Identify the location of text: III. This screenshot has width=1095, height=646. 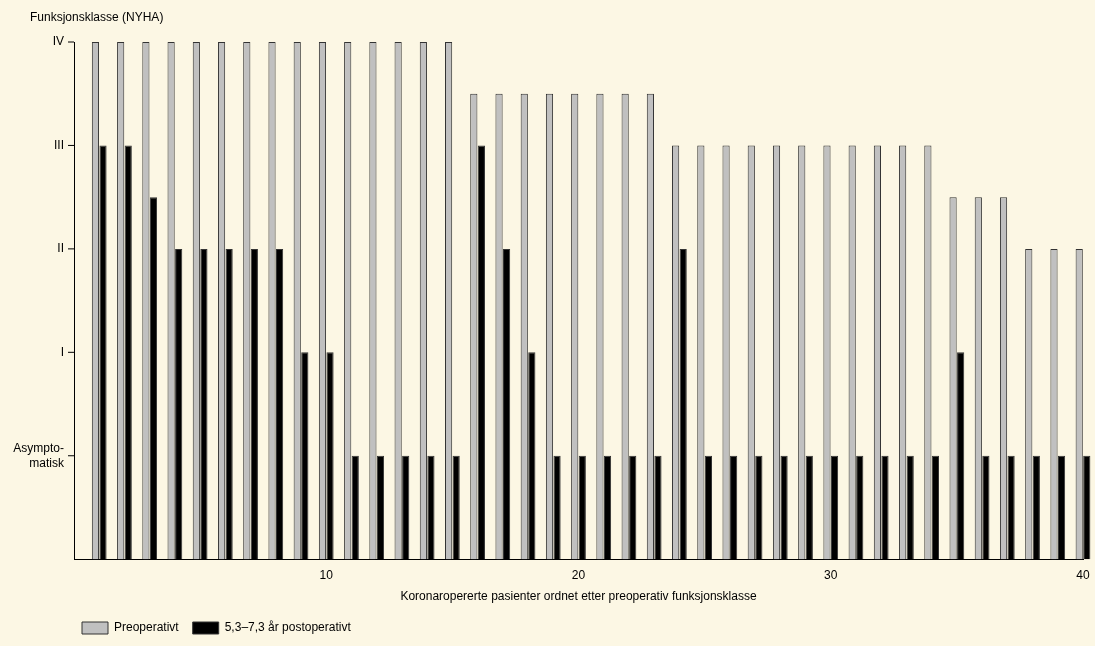
(58, 144).